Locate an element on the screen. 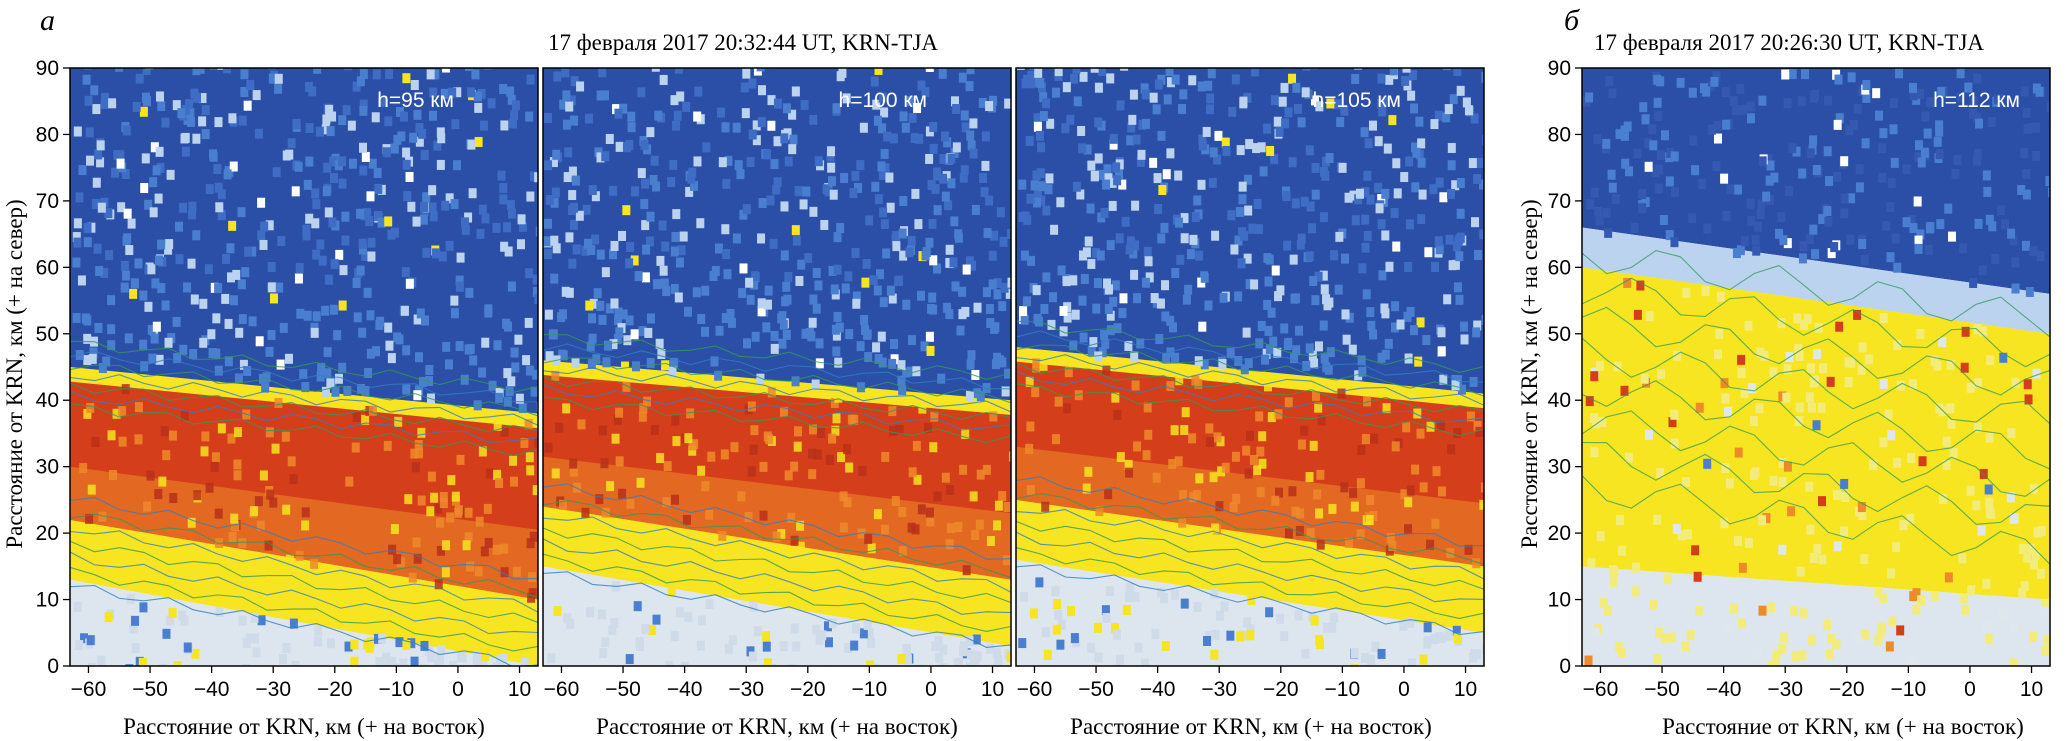 This screenshot has height=741, width=2067. x-tick-label: −30 is located at coordinates (1219, 689).